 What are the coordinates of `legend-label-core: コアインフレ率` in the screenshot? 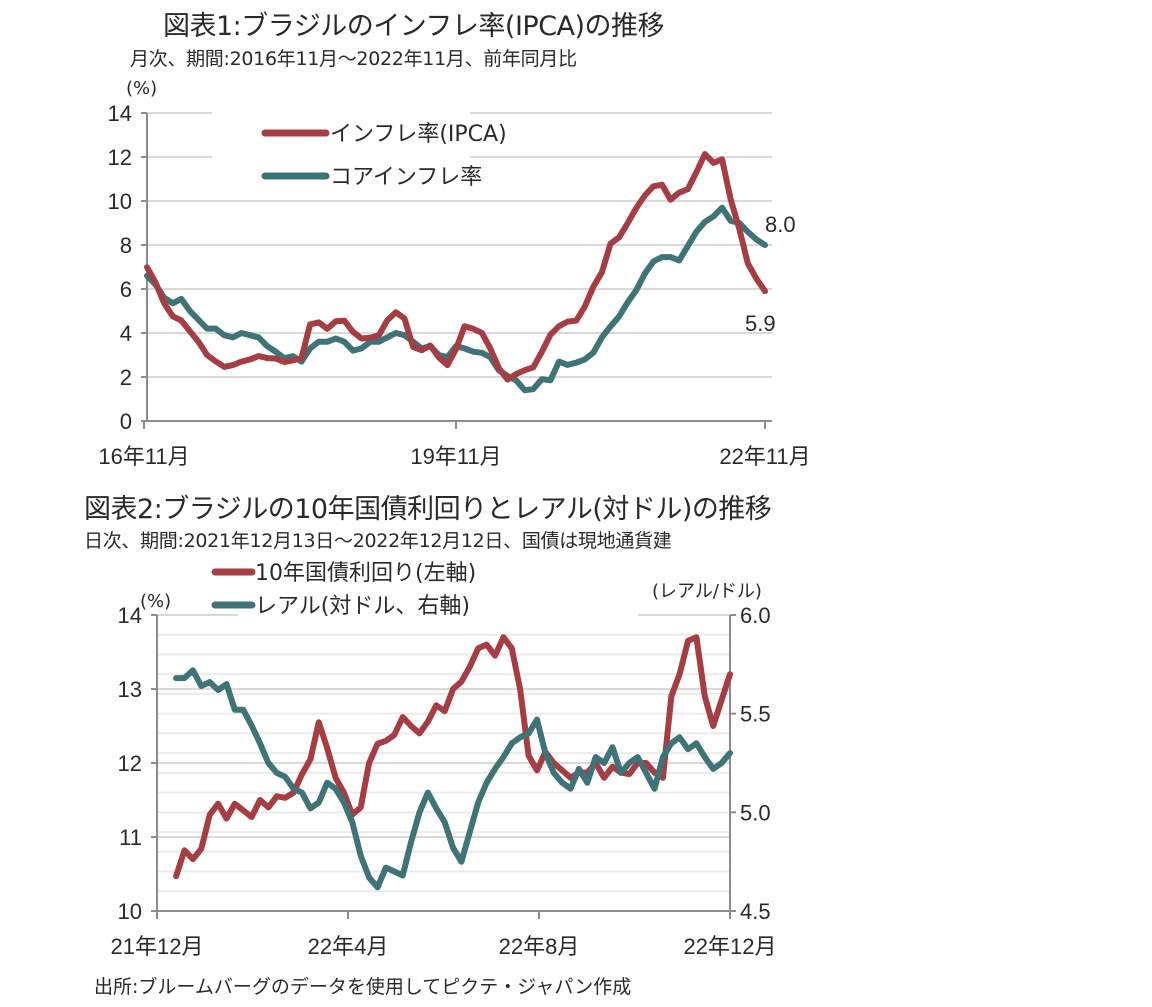 It's located at (406, 177).